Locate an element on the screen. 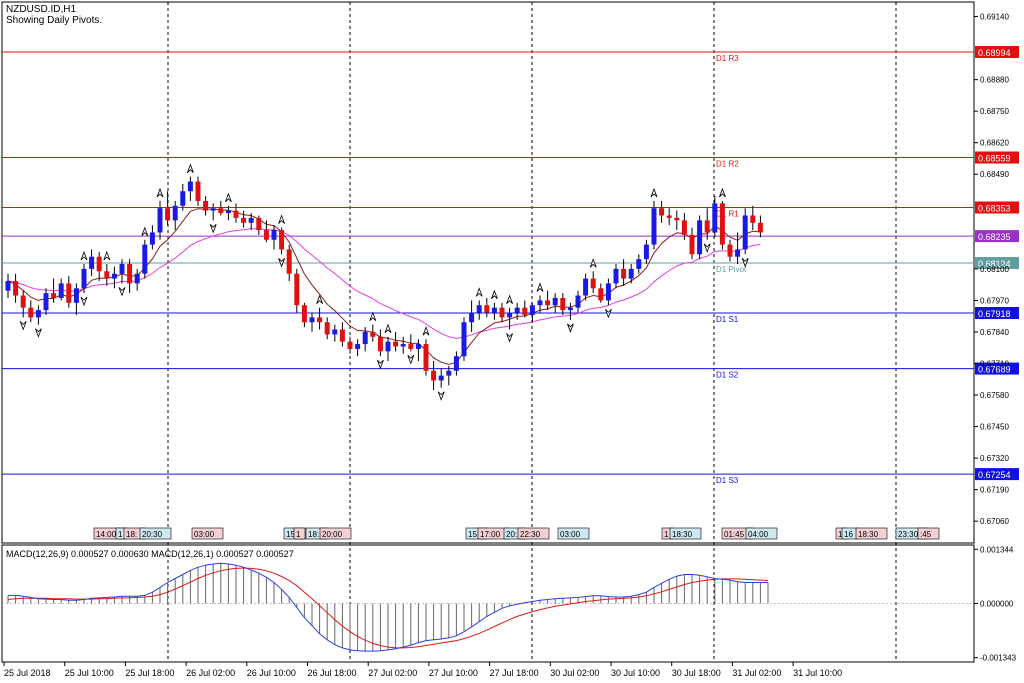 Image resolution: width=1024 pixels, height=683 pixels. session-tag: 04:00 is located at coordinates (758, 534).